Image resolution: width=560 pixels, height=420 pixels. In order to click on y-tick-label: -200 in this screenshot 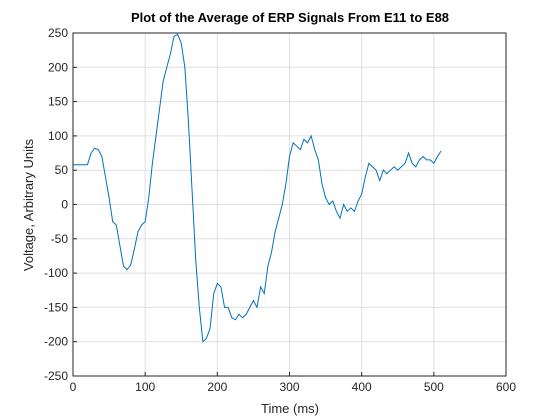, I will do `click(56, 342)`.